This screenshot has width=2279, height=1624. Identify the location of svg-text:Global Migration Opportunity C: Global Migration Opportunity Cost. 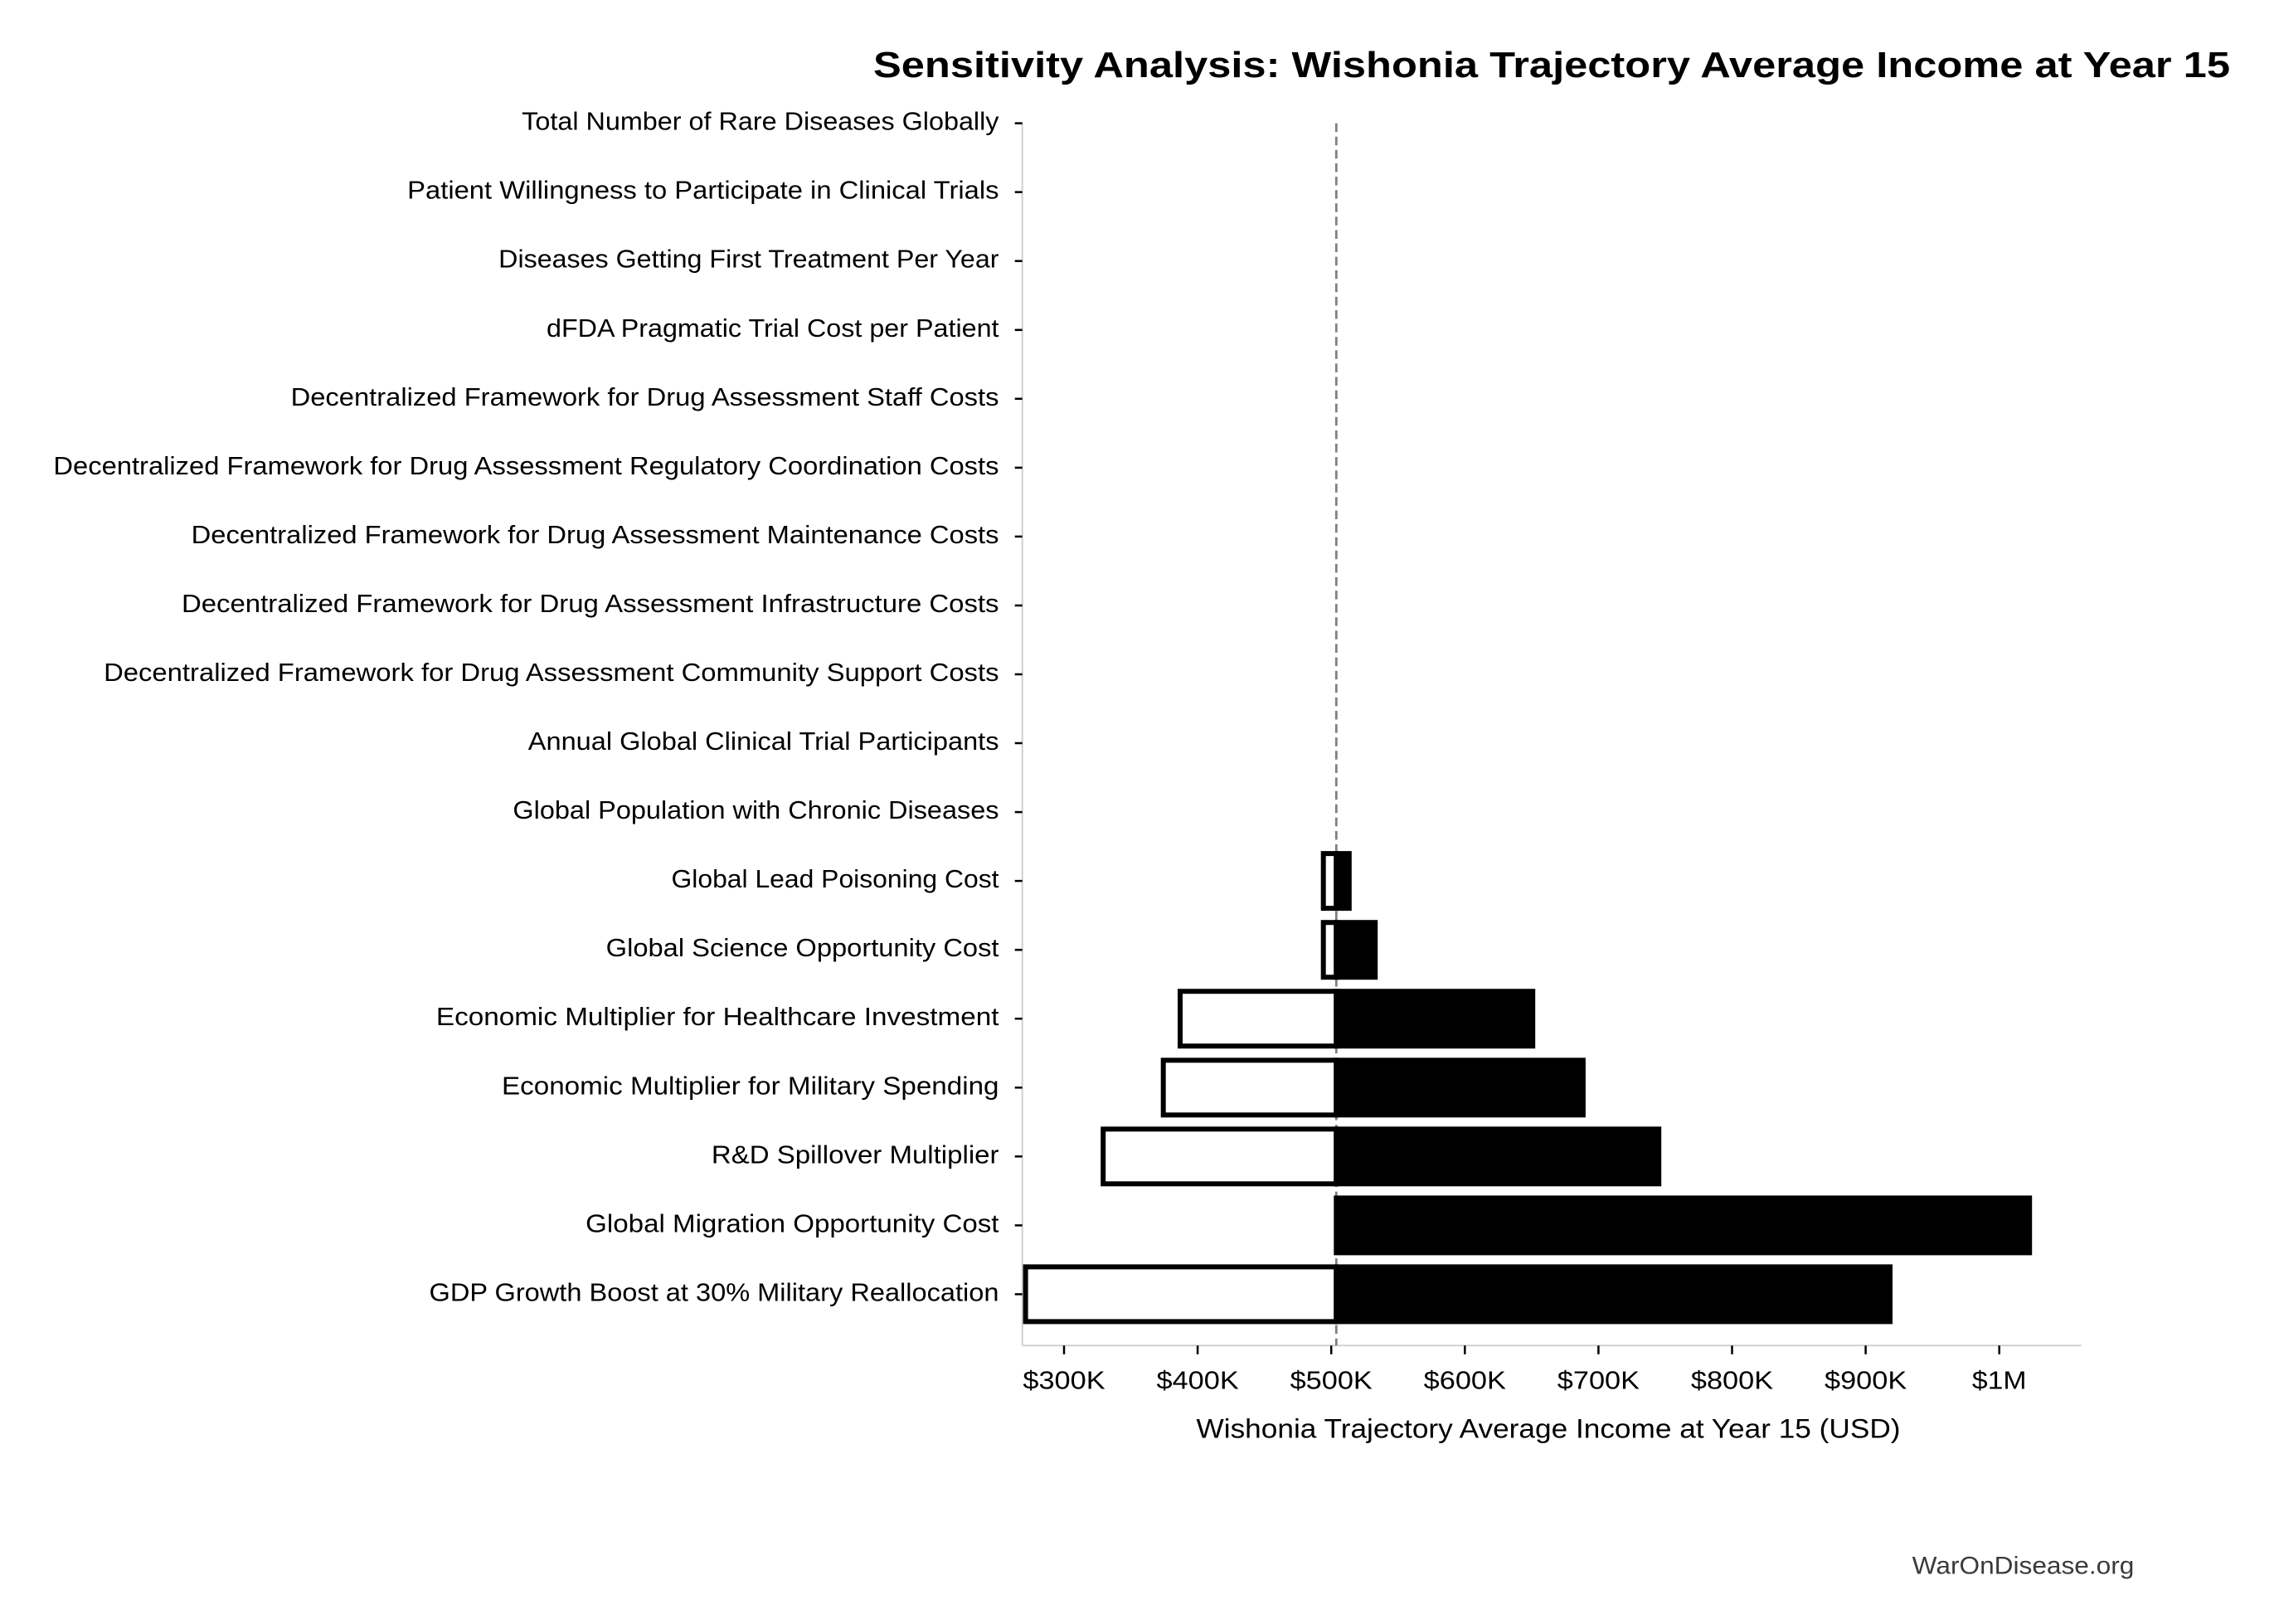
(792, 1222).